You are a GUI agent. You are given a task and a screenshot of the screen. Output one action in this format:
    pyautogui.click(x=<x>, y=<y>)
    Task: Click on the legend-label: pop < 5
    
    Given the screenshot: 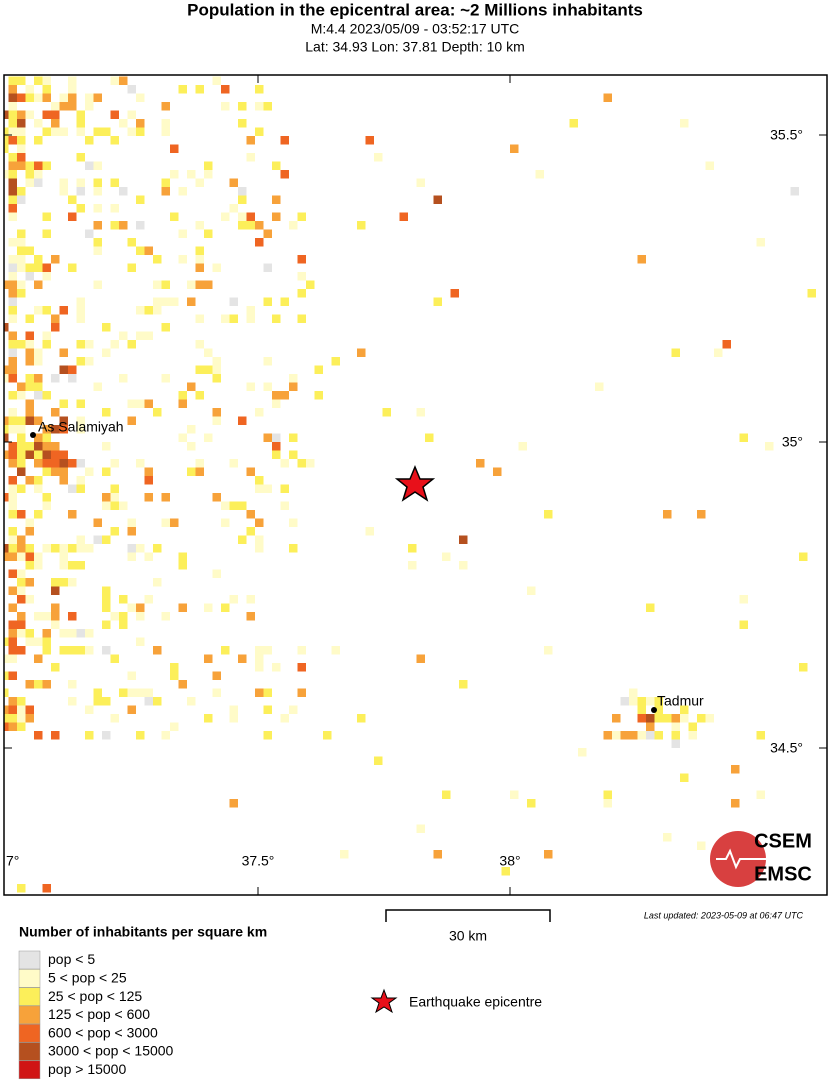 What is the action you would take?
    pyautogui.click(x=71, y=959)
    